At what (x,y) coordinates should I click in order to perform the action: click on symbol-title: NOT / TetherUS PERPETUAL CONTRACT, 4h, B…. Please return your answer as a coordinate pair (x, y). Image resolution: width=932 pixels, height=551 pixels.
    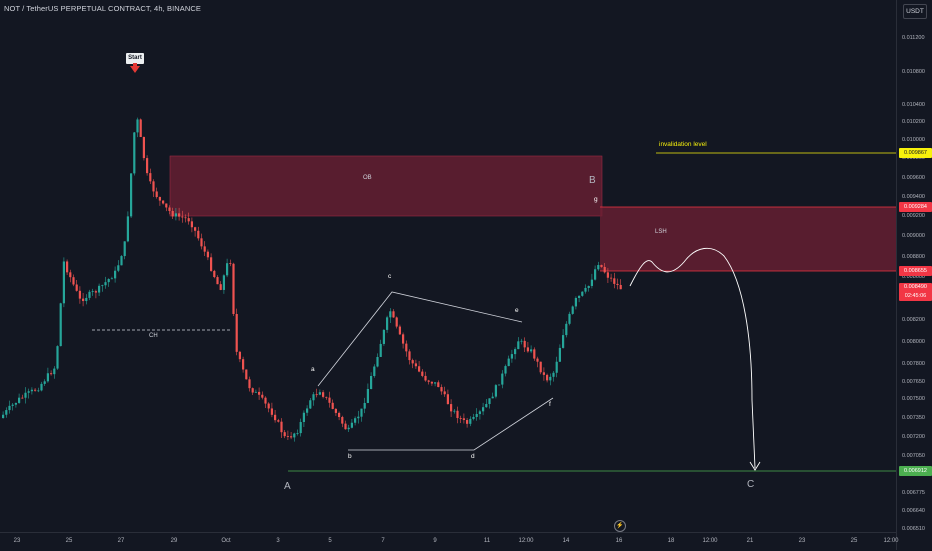
    Looking at the image, I should click on (103, 8).